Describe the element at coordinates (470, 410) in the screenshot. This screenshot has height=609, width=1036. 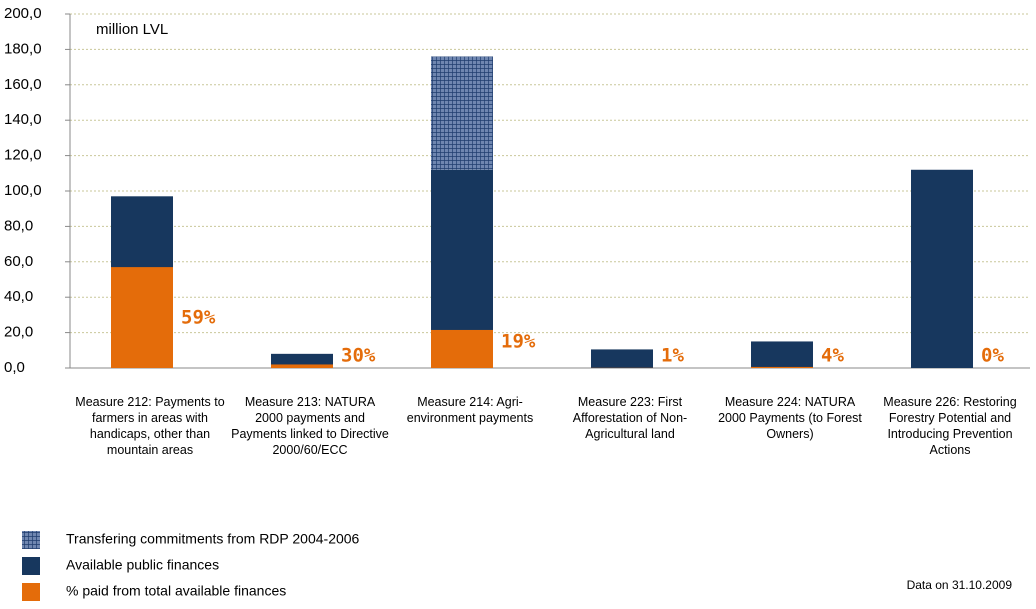
I see `x-tick-label: Measure 214: Agri-environment payments` at that location.